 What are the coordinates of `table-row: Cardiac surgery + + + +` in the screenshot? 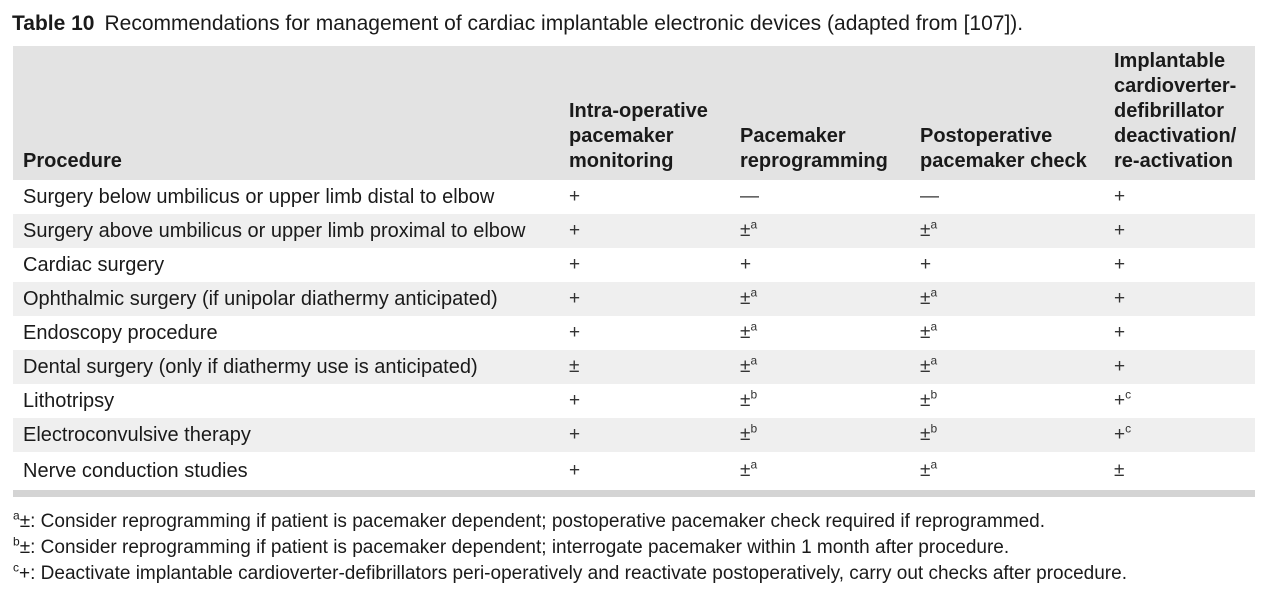 It's located at (634, 265).